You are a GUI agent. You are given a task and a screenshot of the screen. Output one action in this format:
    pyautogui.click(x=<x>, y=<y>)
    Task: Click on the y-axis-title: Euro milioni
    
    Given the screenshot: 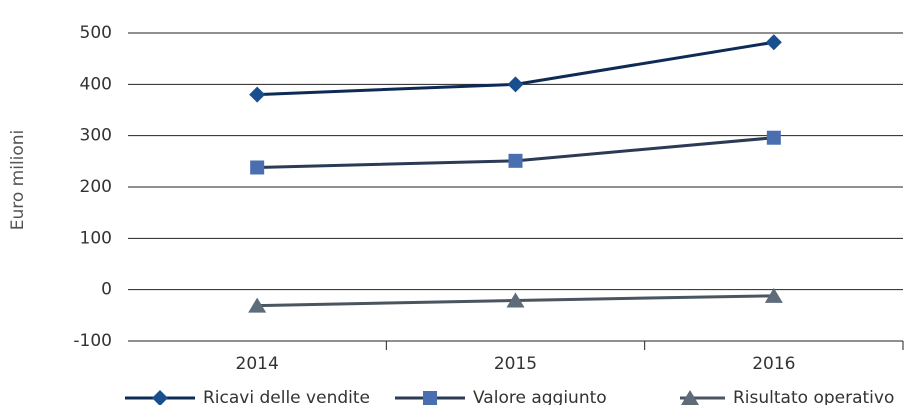 What is the action you would take?
    pyautogui.click(x=18, y=180)
    